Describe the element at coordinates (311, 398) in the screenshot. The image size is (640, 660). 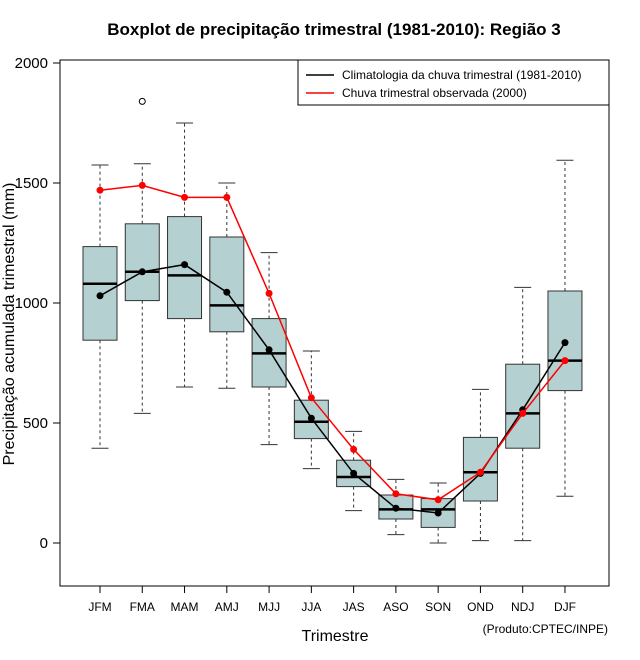
I see `point-observed-jja` at that location.